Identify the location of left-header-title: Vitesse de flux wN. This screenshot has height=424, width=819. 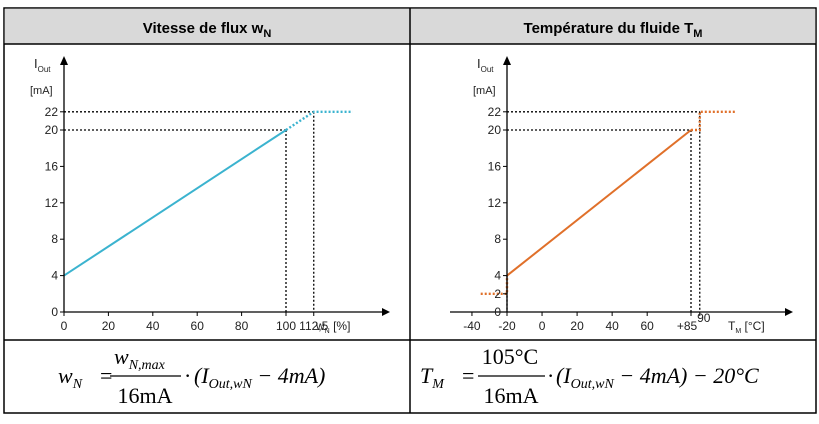
(207, 30).